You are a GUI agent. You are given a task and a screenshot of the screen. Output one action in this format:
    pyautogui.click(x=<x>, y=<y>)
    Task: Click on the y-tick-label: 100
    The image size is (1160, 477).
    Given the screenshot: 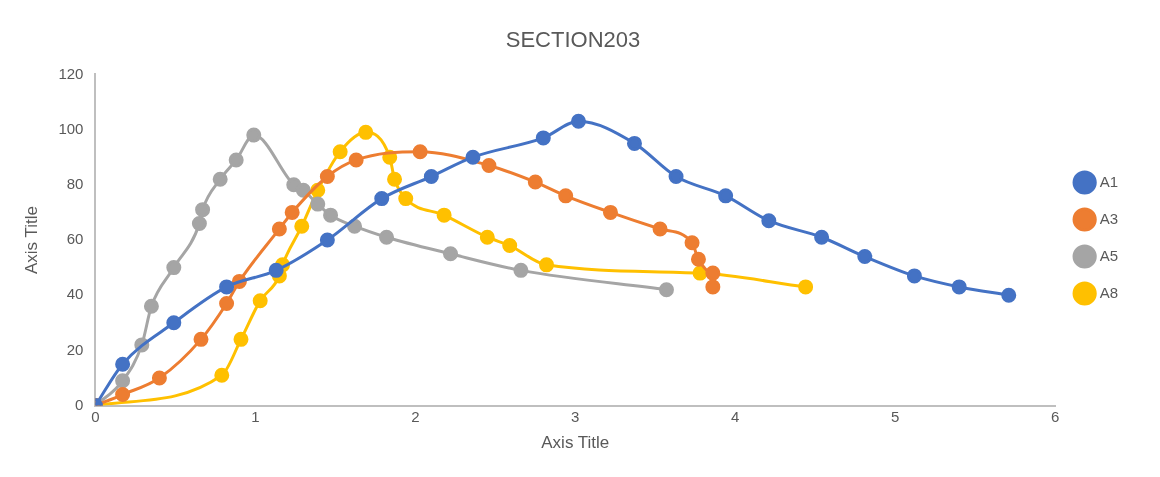 What is the action you would take?
    pyautogui.click(x=71, y=128)
    